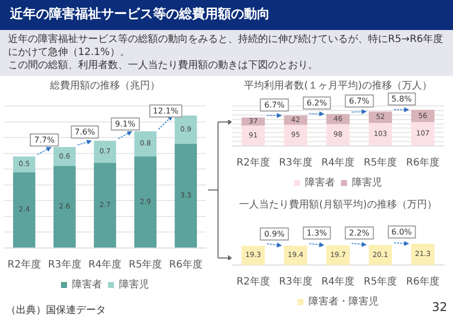 The height and width of the screenshot is (320, 453). Describe the element at coordinates (163, 65) in the screenshot. I see `text: この間の総額、利用者数、一人当たり費用額の動きは下図のとおり。` at that location.